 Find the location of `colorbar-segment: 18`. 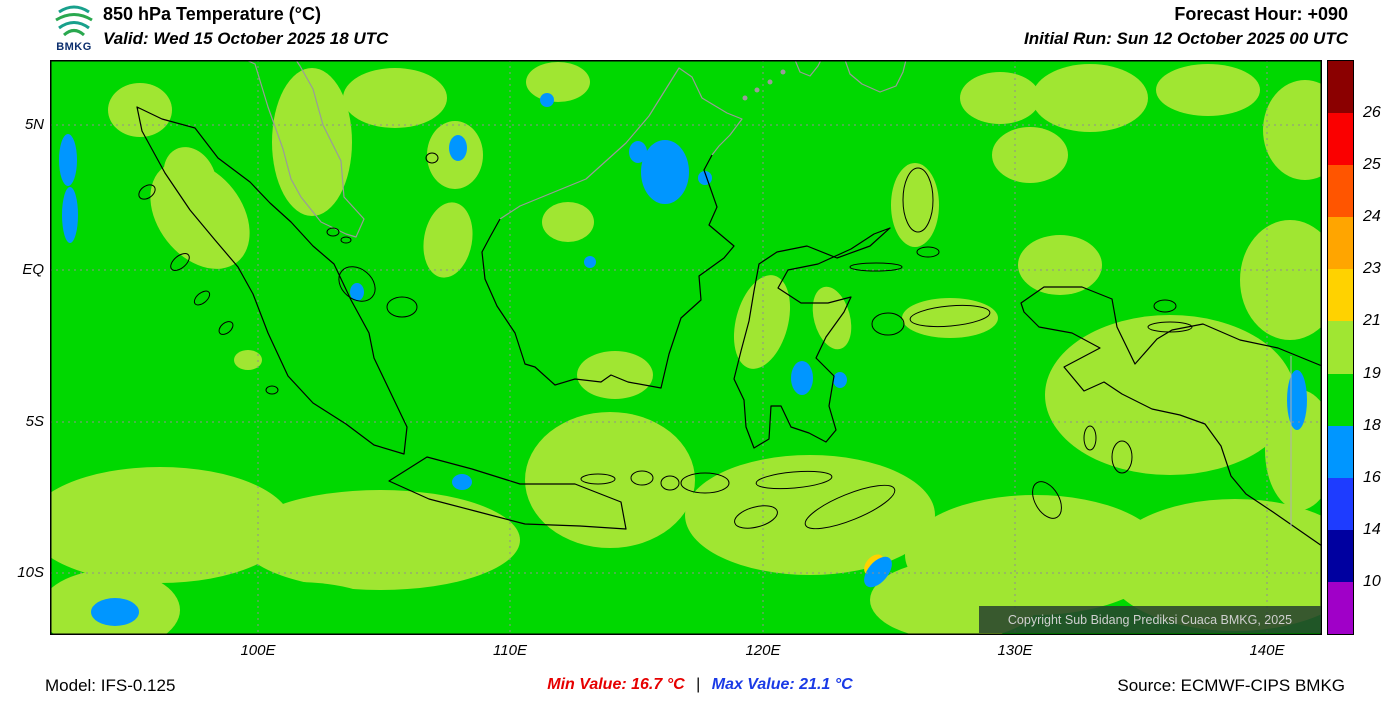

colorbar-segment: 18 is located at coordinates (1354, 403).